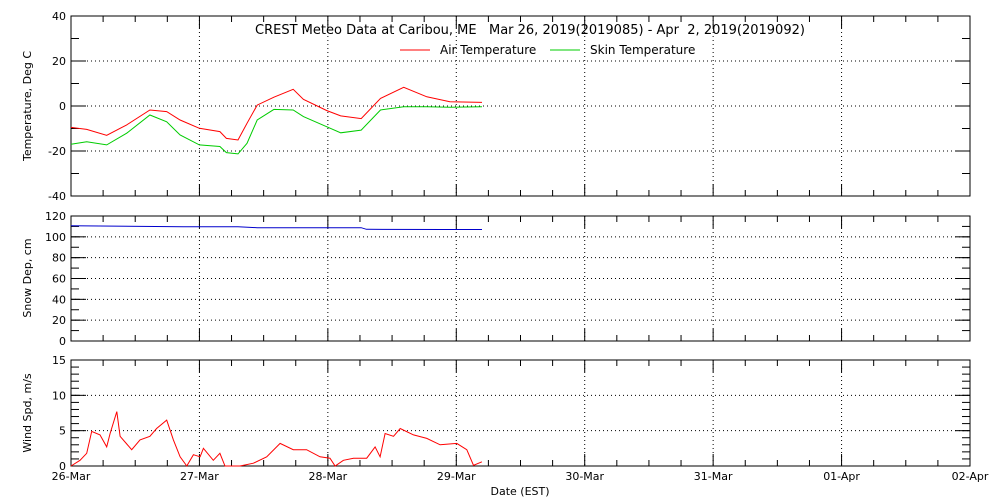  What do you see at coordinates (970, 476) in the screenshot?
I see `x-tick-label: 02-Apr` at bounding box center [970, 476].